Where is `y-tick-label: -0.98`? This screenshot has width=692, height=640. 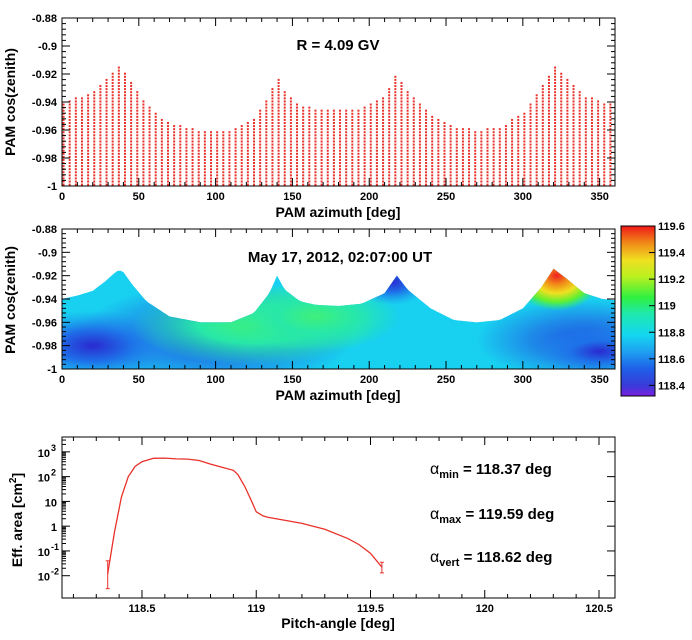 y-tick-label: -0.98 is located at coordinates (44, 347).